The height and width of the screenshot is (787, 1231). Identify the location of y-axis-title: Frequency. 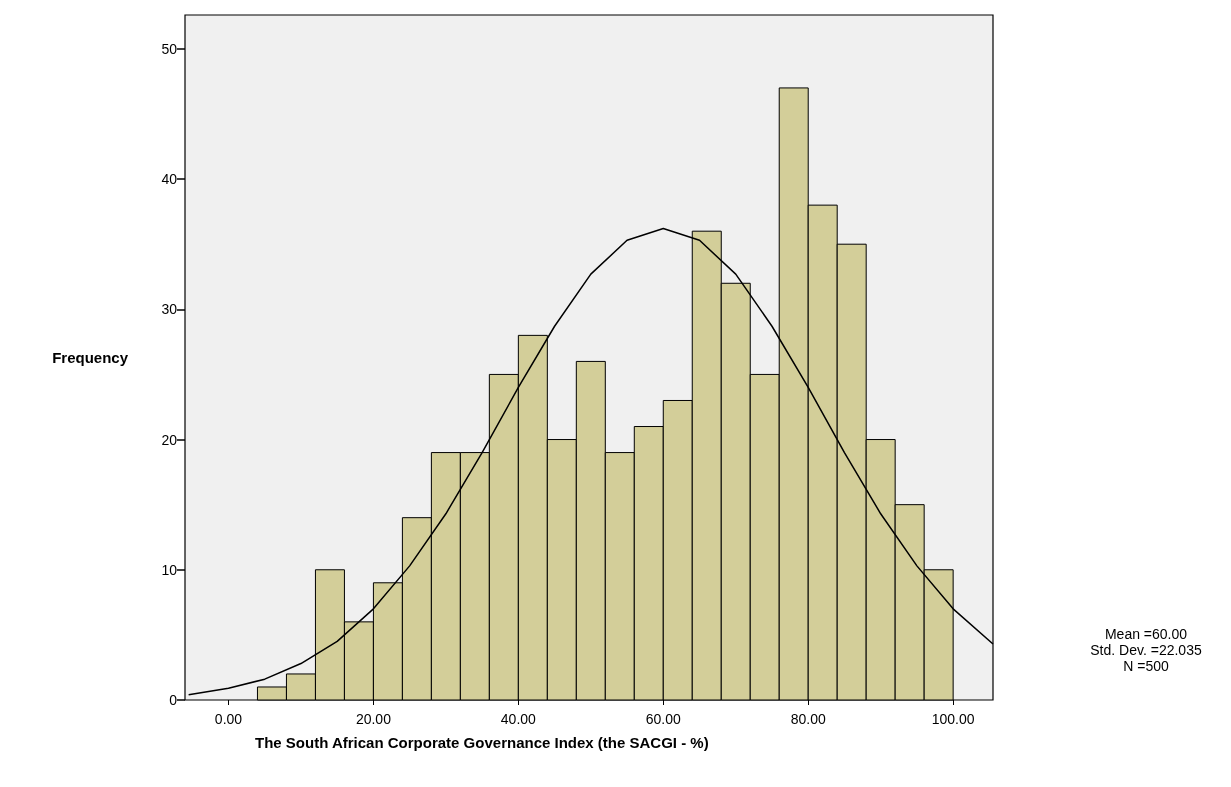
(90, 357).